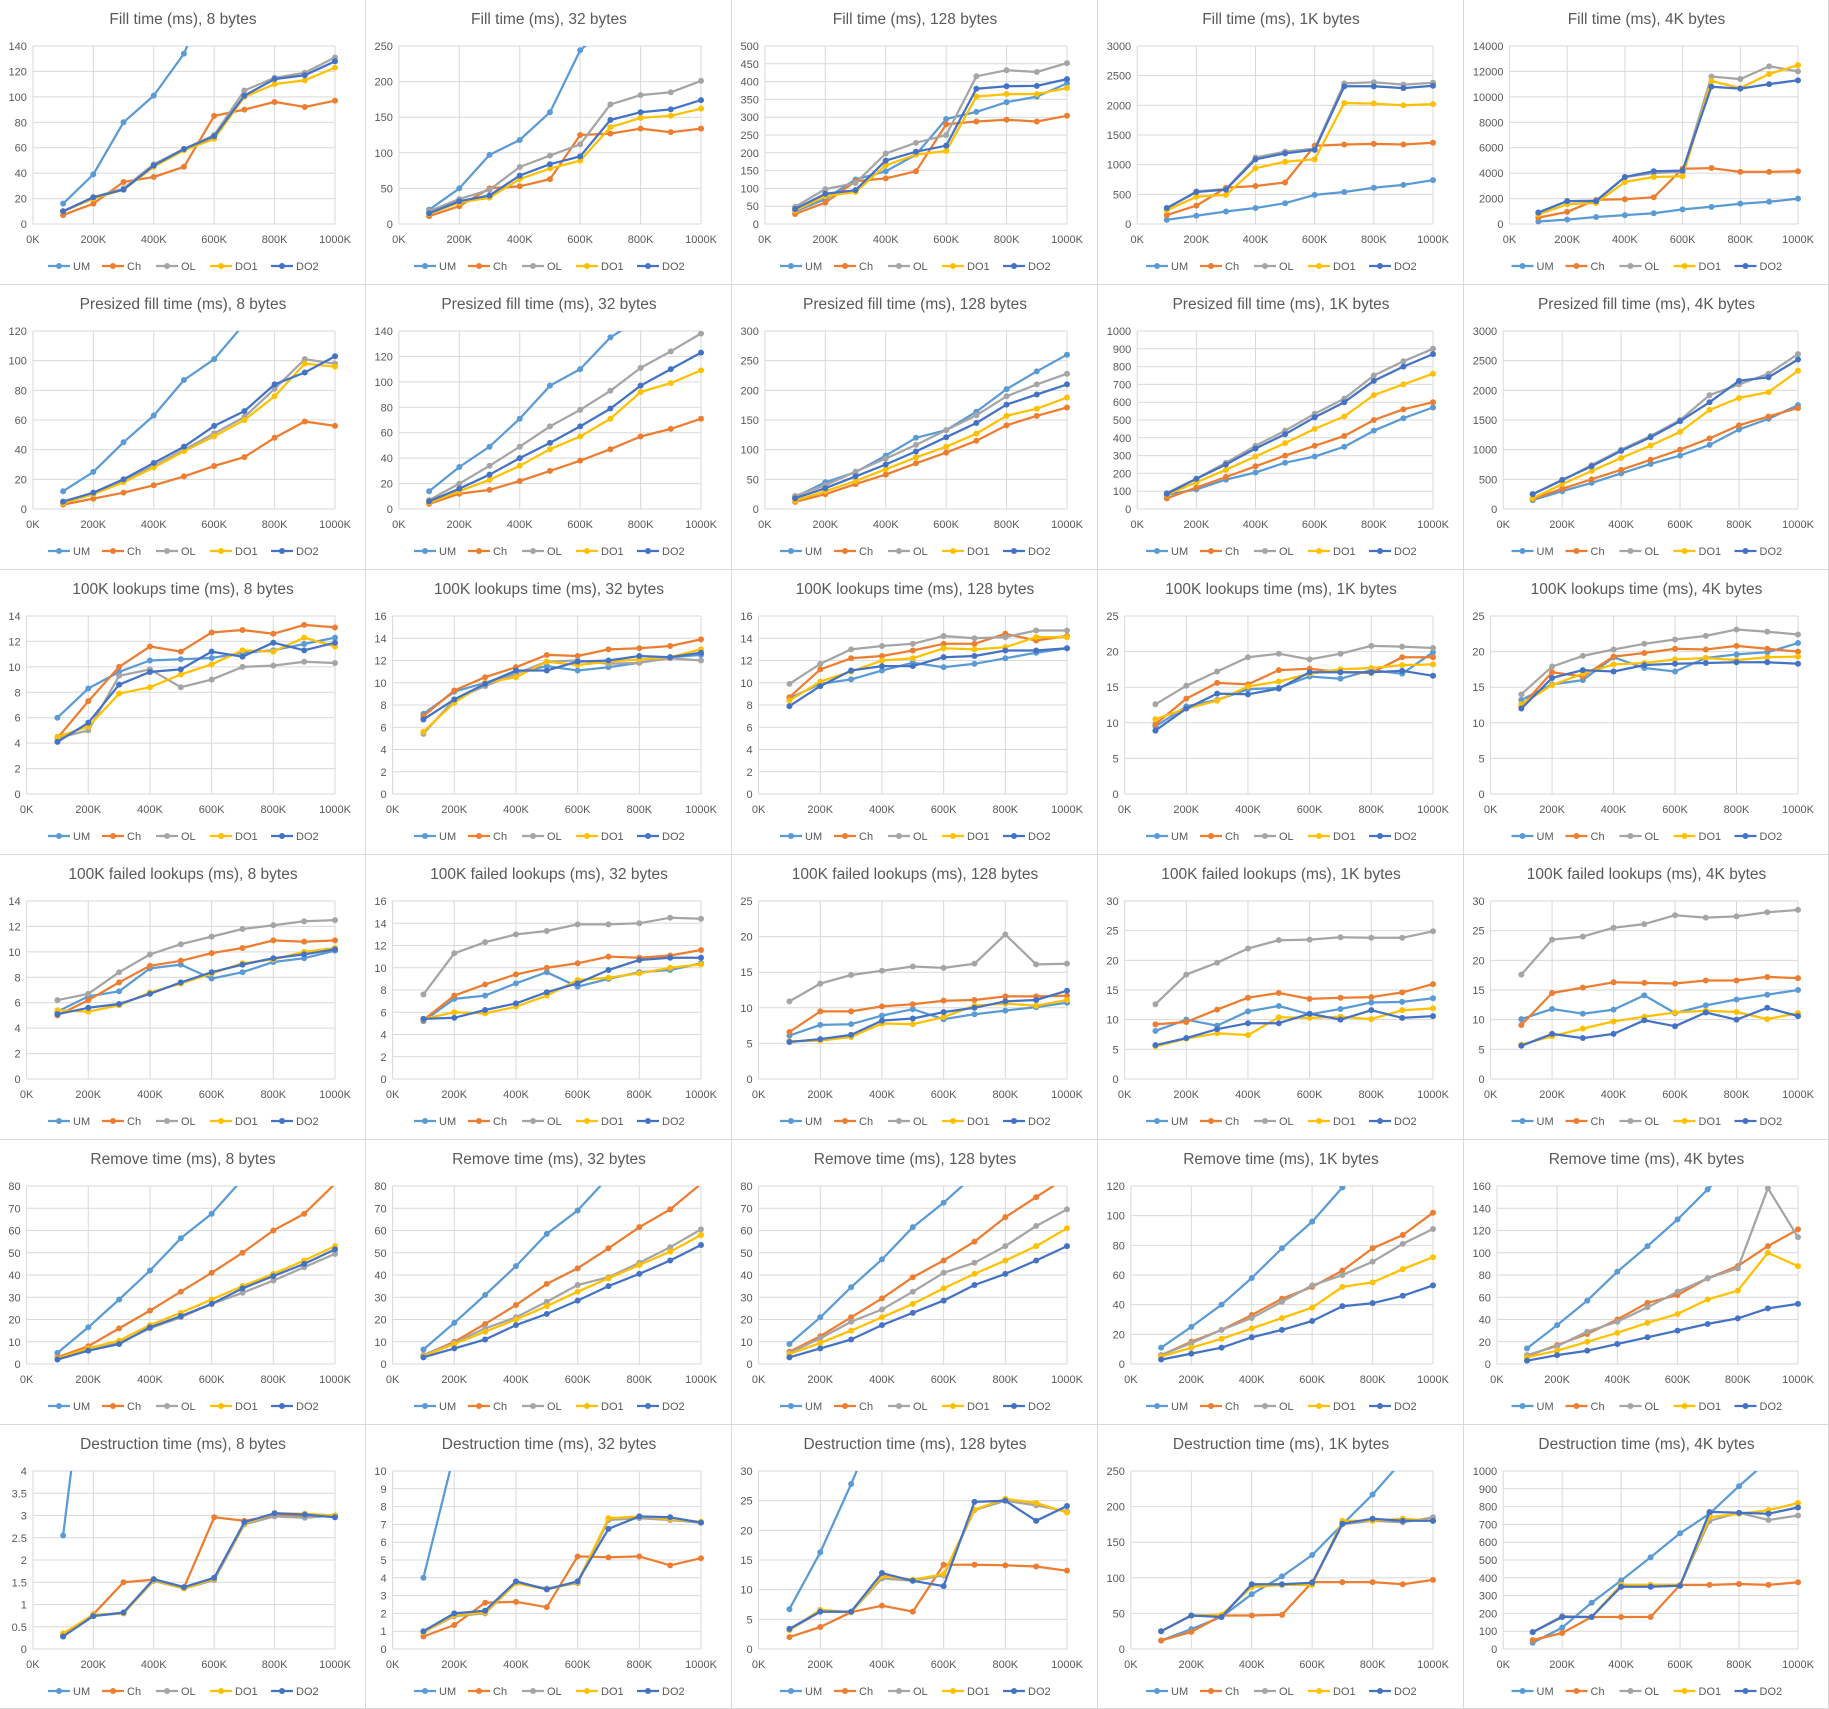  What do you see at coordinates (701, 1380) in the screenshot?
I see `x-tick-label: 1000K` at bounding box center [701, 1380].